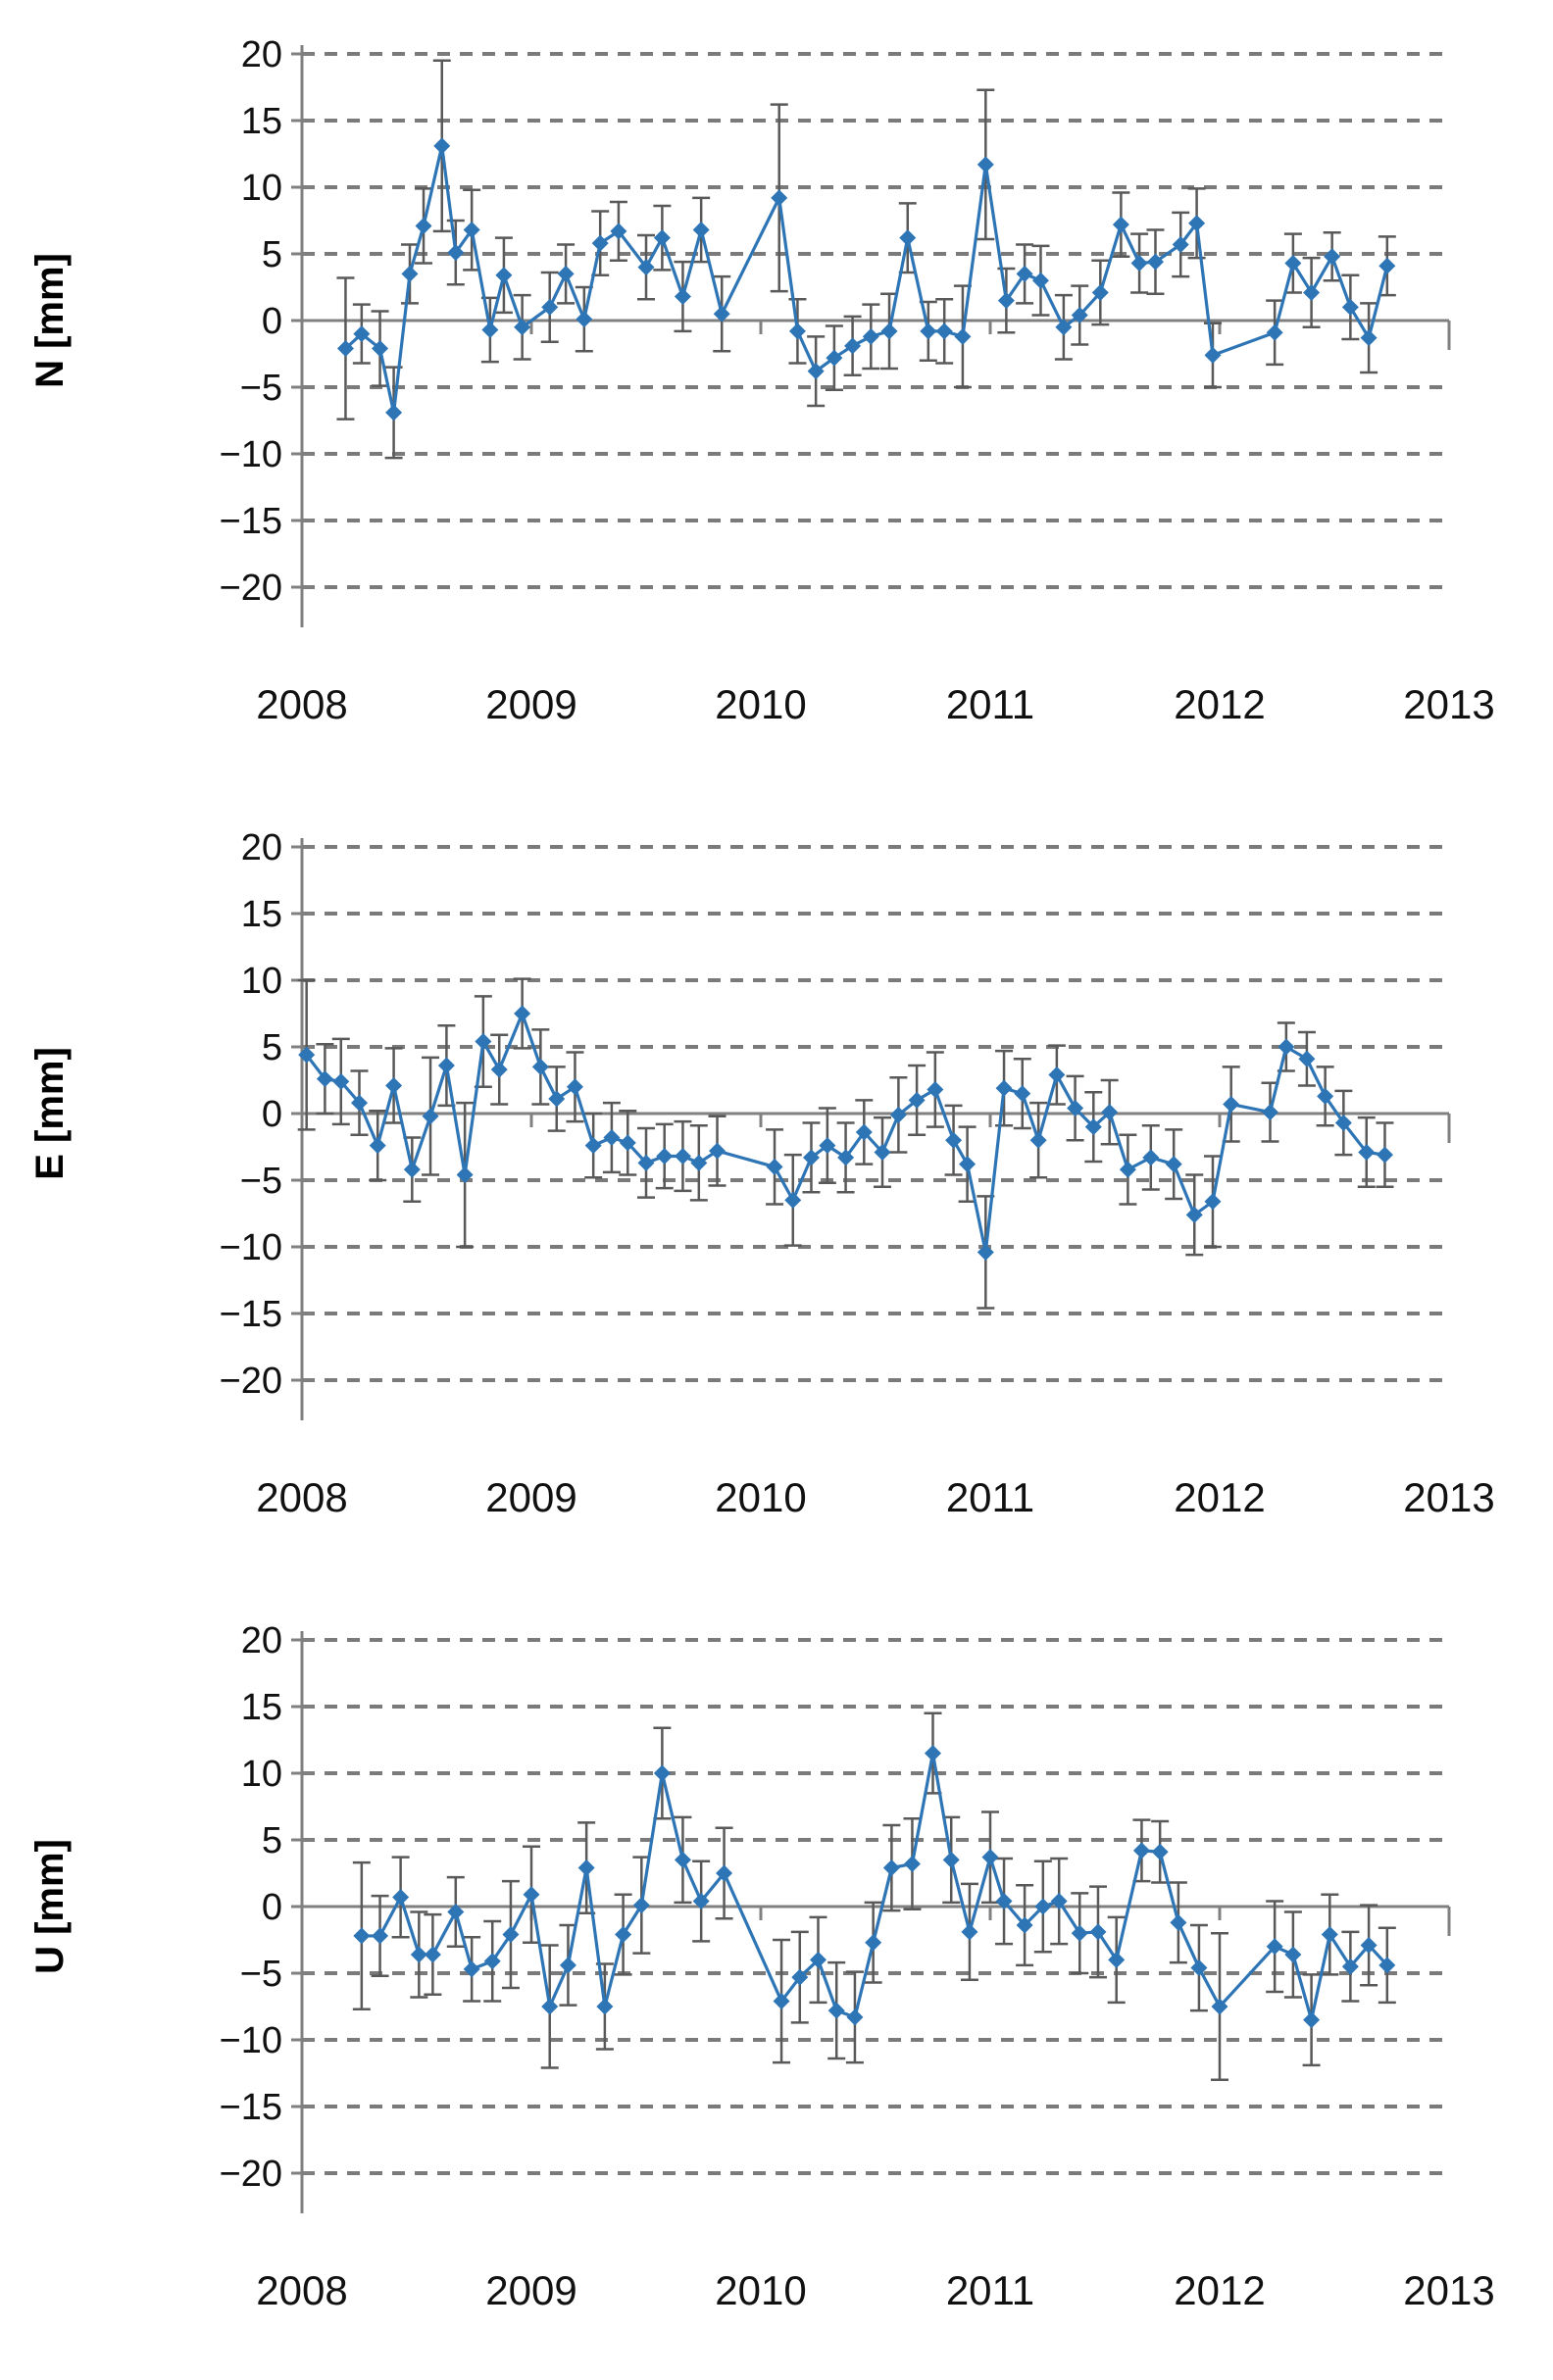 The width and height of the screenshot is (1553, 2380). I want to click on y-axis-title: U [mm], so click(50, 1906).